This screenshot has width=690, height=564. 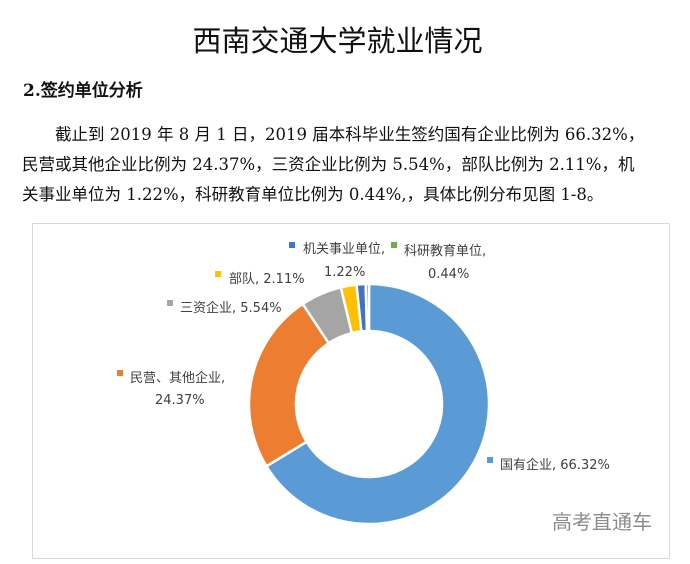 What do you see at coordinates (267, 279) in the screenshot?
I see `label-text: 部队, 2.11%` at bounding box center [267, 279].